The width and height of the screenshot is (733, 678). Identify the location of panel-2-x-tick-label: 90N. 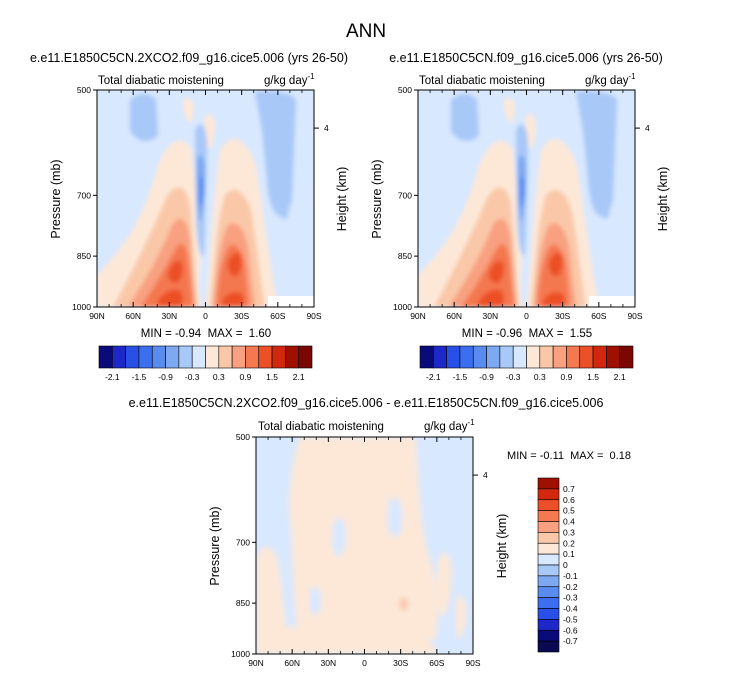
(418, 316).